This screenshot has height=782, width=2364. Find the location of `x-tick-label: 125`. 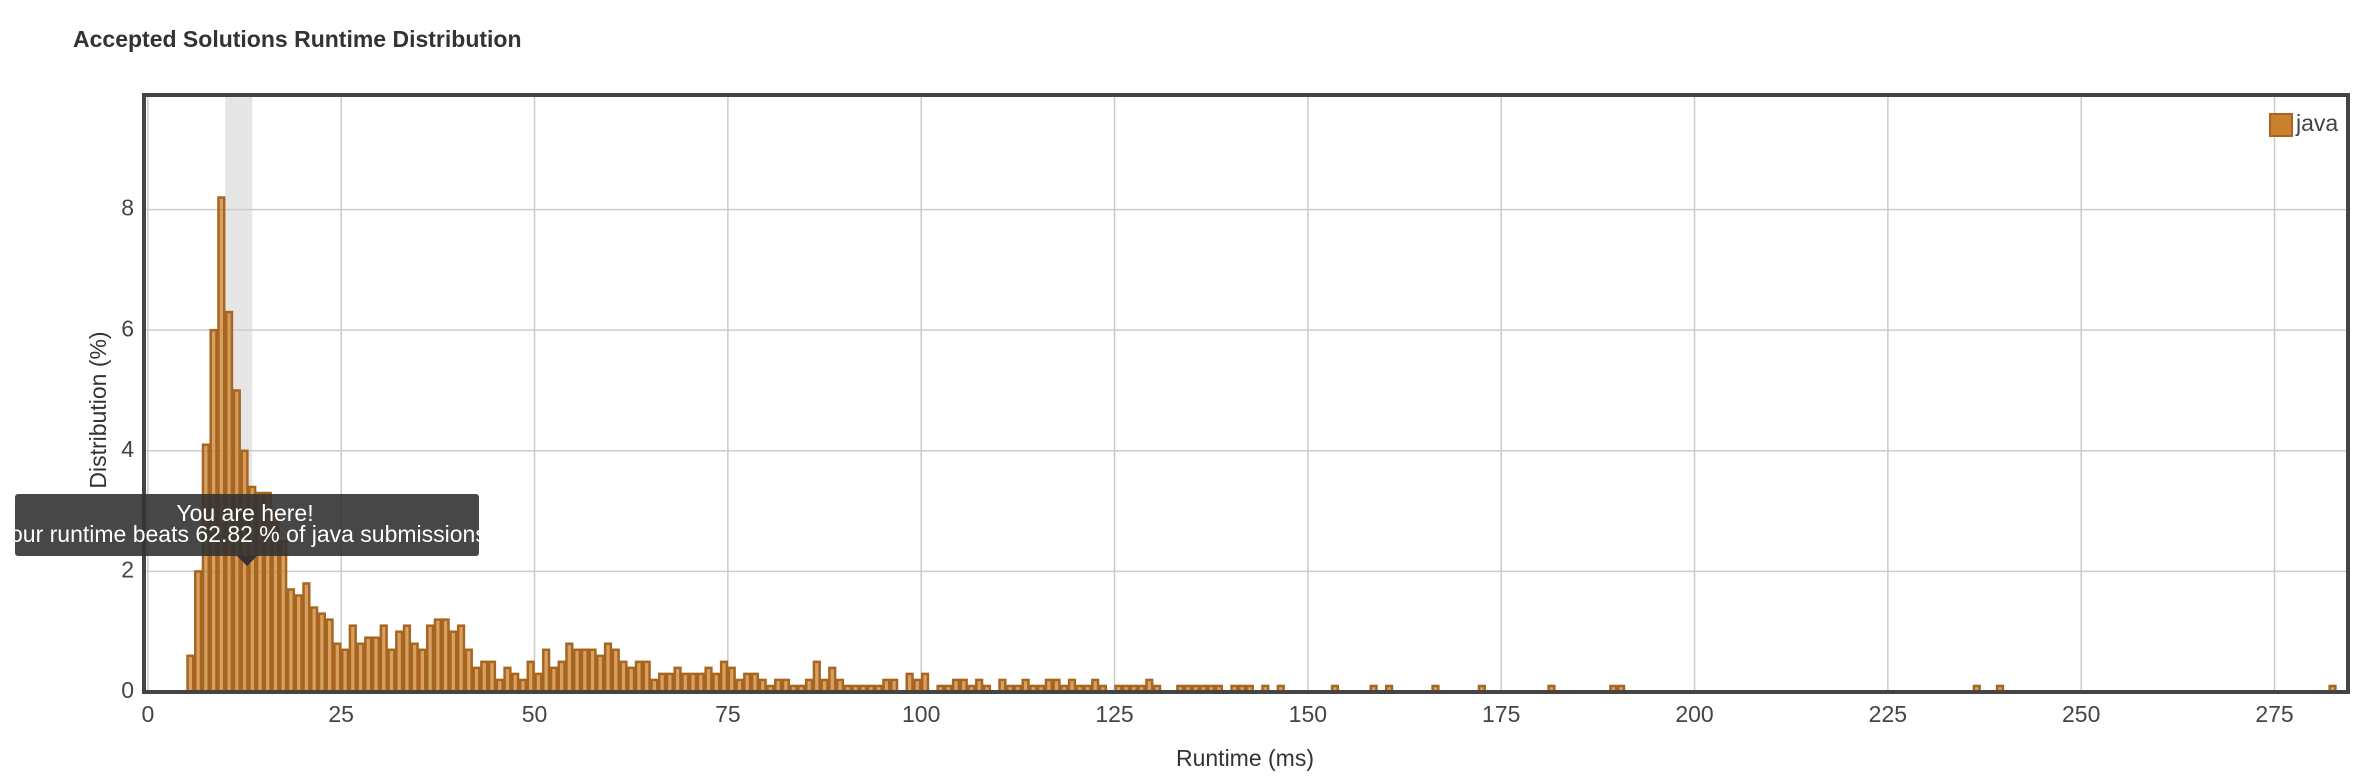

x-tick-label: 125 is located at coordinates (1114, 714).